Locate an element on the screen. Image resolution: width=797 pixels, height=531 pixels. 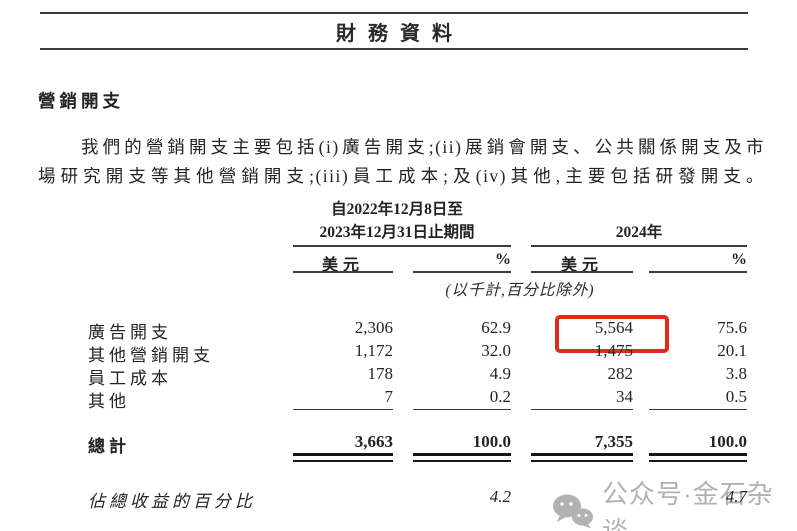
total-value: 7,355 is located at coordinates (613, 441).